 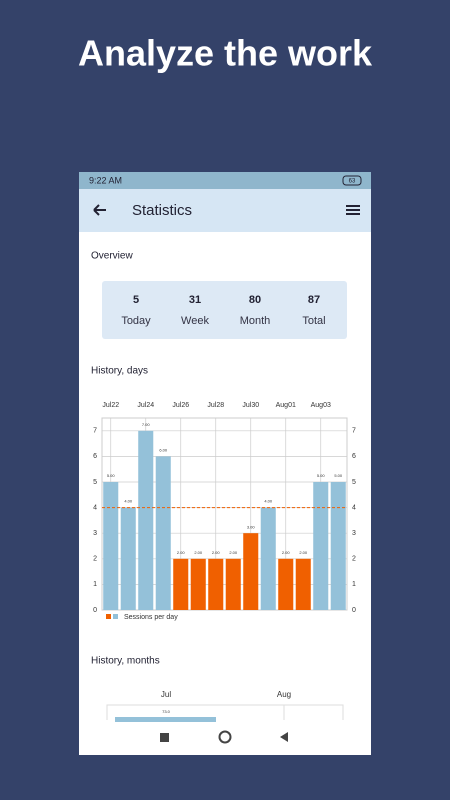 What do you see at coordinates (225, 210) in the screenshot?
I see `app-bar` at bounding box center [225, 210].